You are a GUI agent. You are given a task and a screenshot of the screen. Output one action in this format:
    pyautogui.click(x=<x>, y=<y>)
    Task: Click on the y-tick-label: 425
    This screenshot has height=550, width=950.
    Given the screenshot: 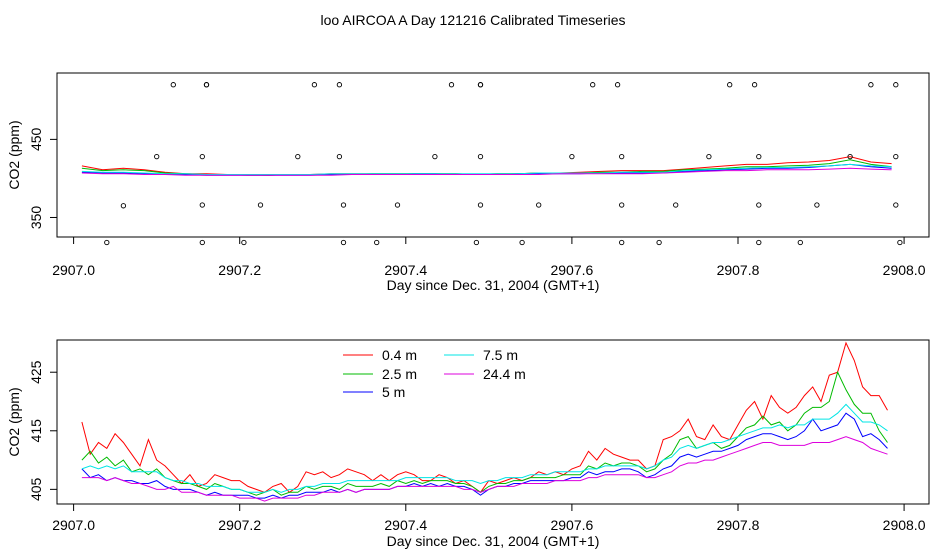 What is the action you would take?
    pyautogui.click(x=36, y=372)
    